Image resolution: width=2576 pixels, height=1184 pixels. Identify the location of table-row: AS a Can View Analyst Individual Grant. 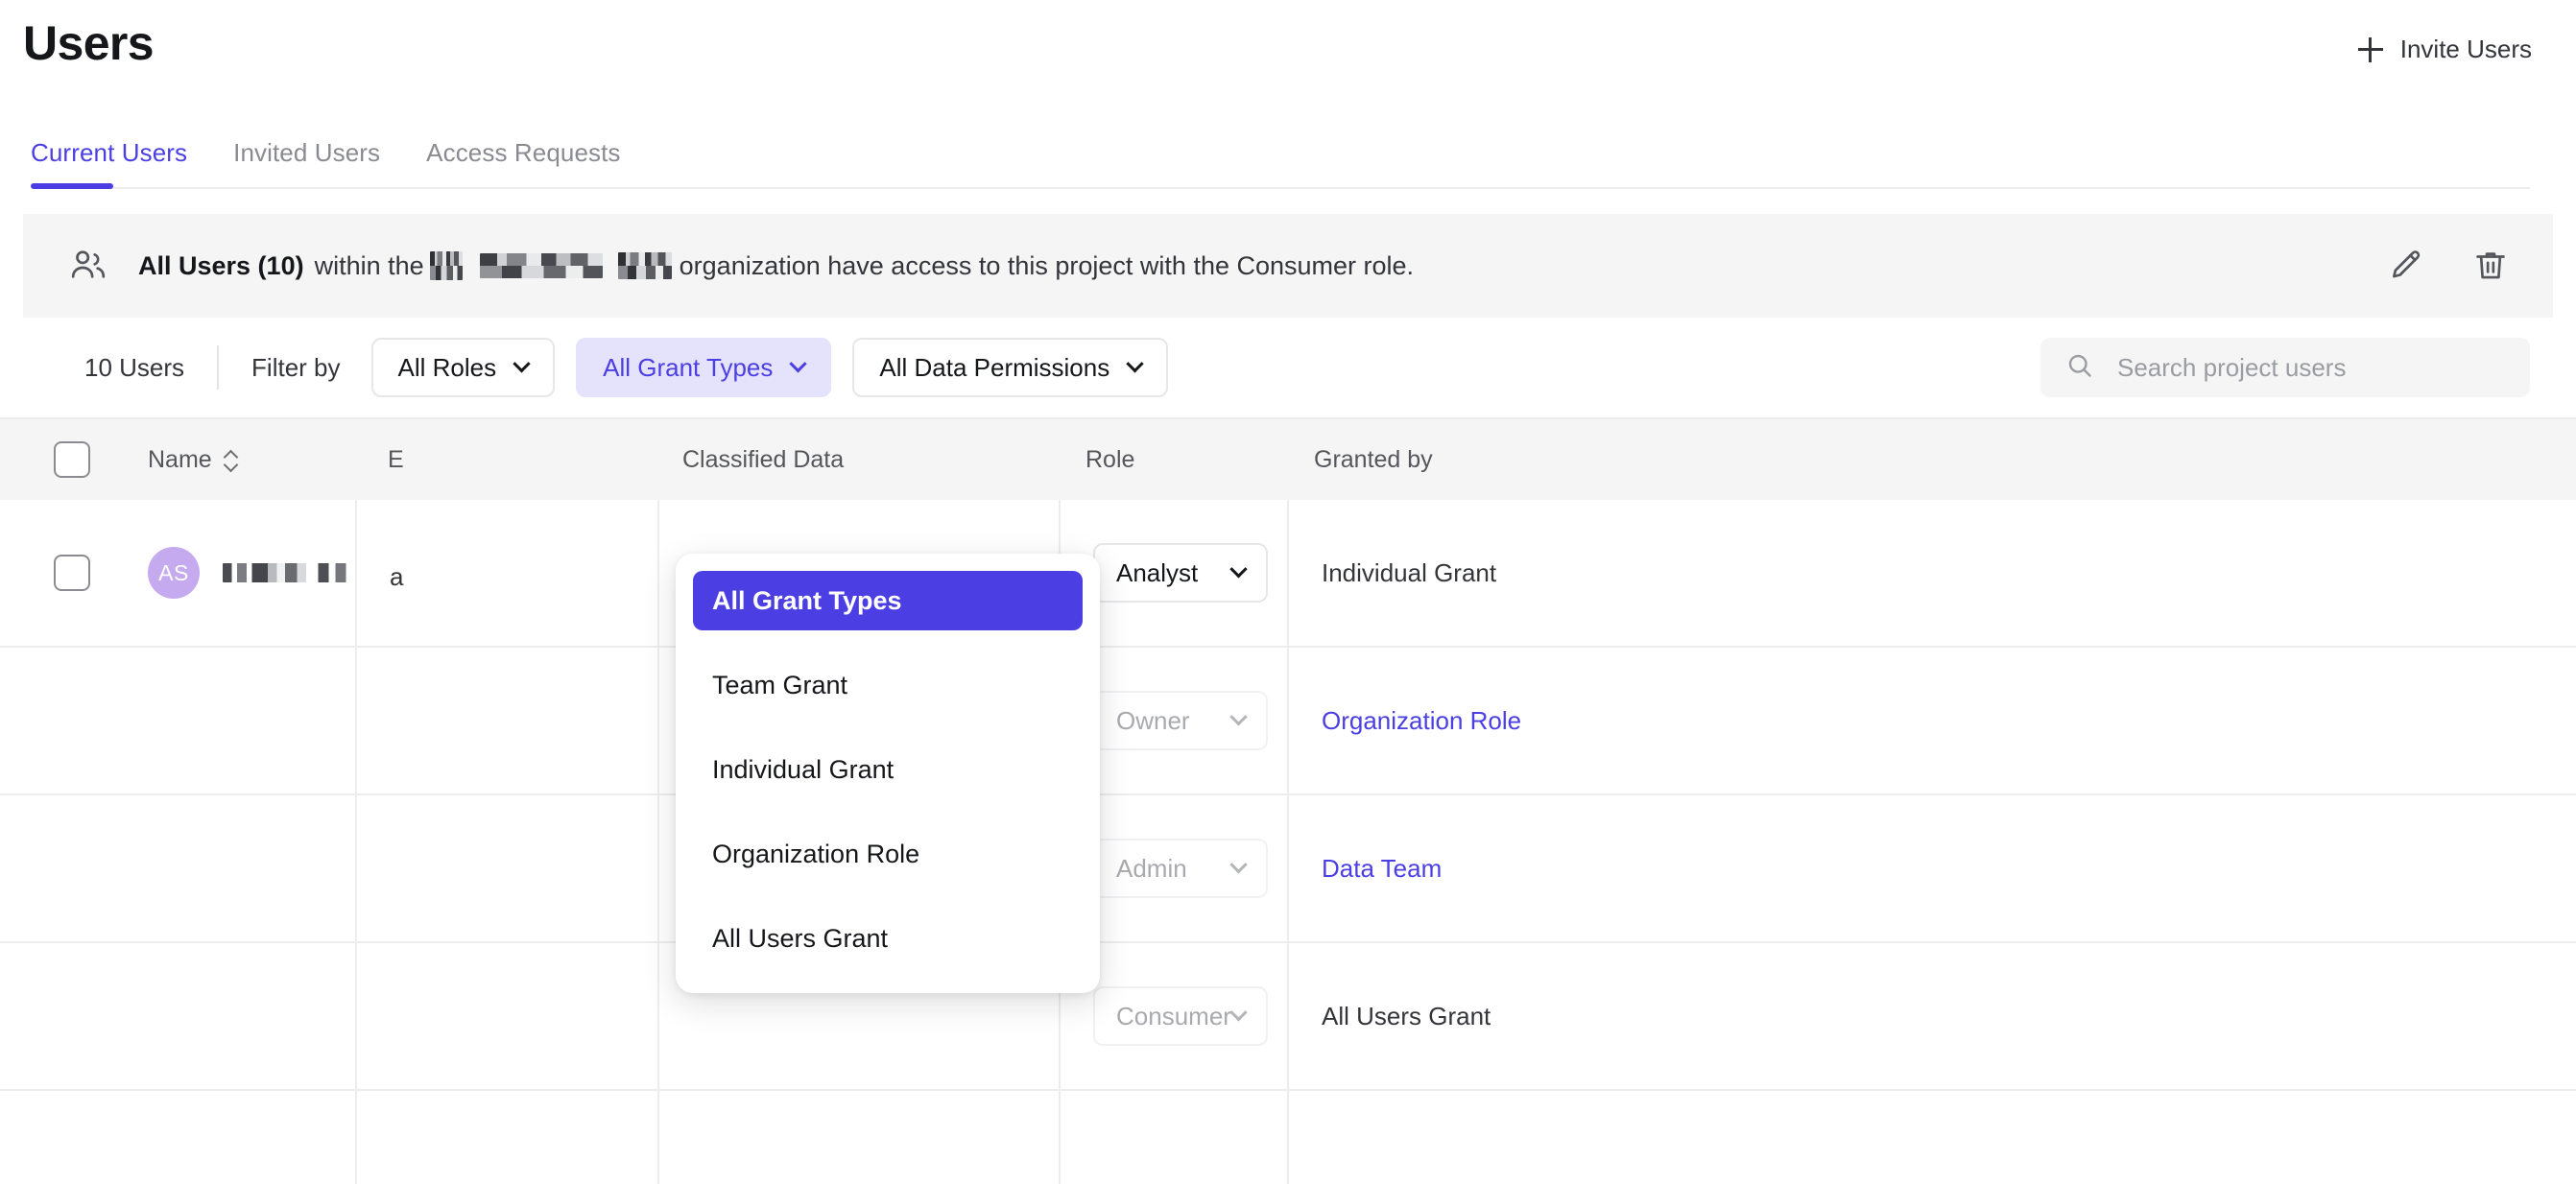
(1288, 574).